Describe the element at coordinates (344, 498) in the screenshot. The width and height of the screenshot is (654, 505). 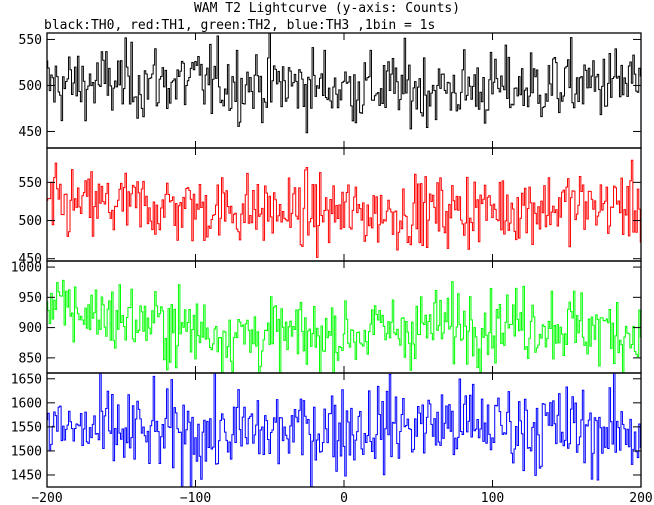
I see `x-tick-label-0: 0` at that location.